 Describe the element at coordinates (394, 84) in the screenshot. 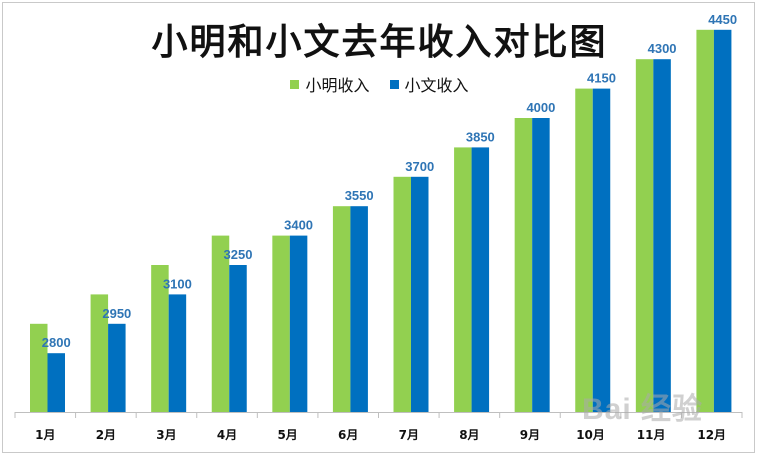

I see `legend-swatch-xiaowen` at that location.